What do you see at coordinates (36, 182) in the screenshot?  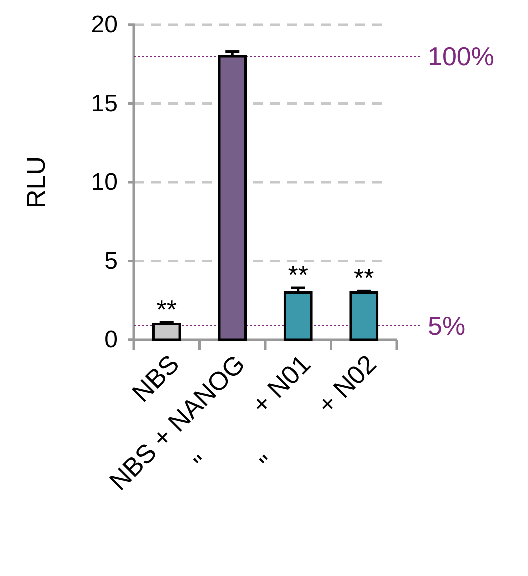 I see `y-axis-title: RLU` at bounding box center [36, 182].